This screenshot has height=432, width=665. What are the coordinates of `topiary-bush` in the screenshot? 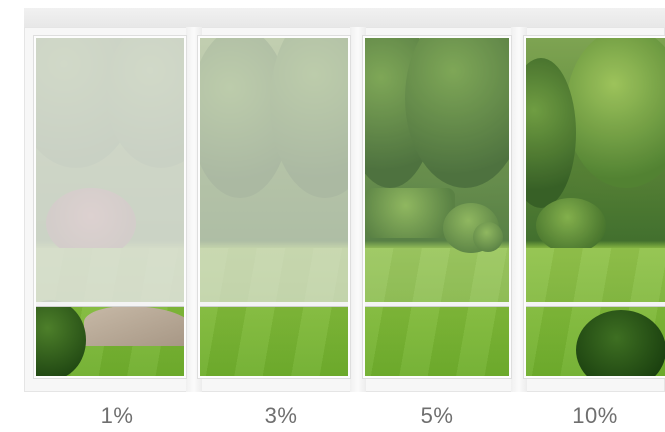 It's located at (488, 237).